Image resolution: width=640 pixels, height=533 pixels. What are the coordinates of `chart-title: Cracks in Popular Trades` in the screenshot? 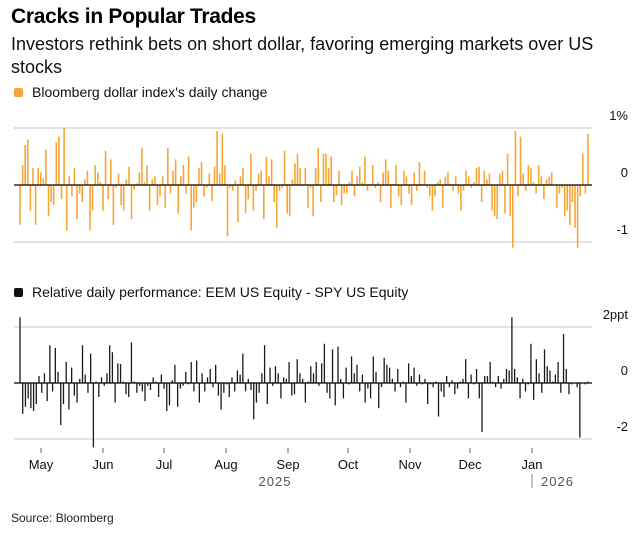 It's located at (133, 16).